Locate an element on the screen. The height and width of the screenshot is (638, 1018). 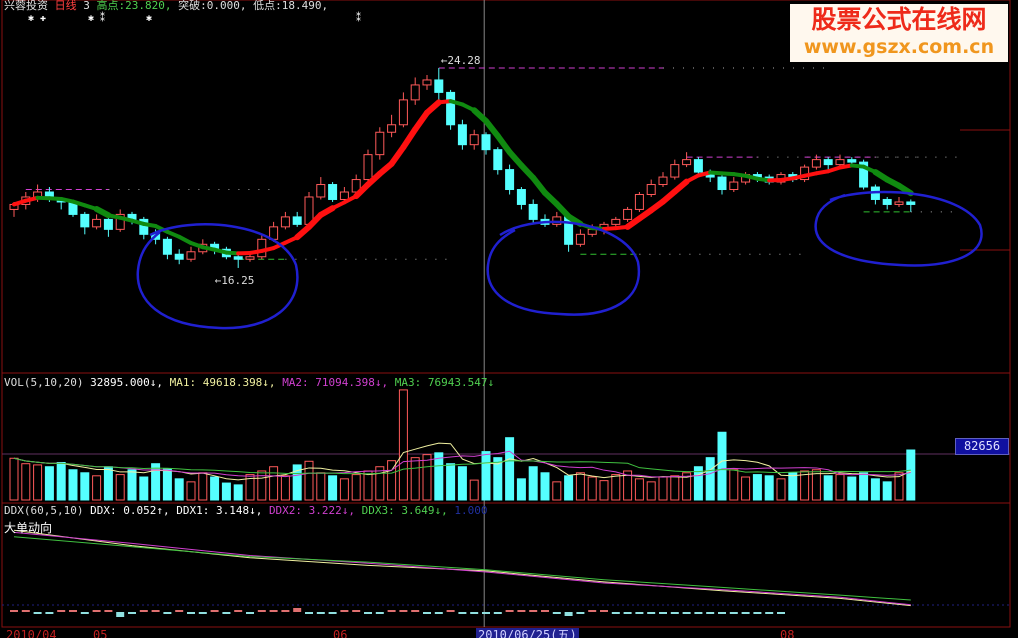
watermark-logo: 股票公式在线网 www.gszx.com.cn is located at coordinates (899, 33).